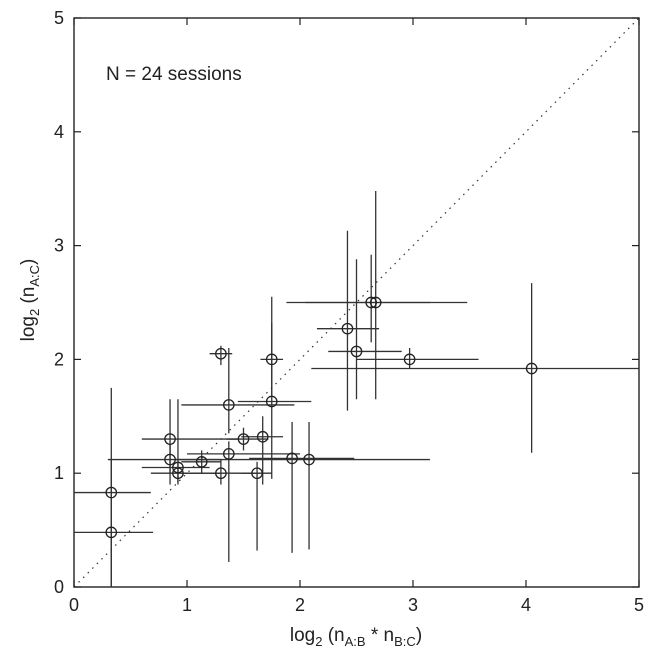 The image size is (645, 654). Describe the element at coordinates (413, 605) in the screenshot. I see `x-tick-label-3: 3` at that location.